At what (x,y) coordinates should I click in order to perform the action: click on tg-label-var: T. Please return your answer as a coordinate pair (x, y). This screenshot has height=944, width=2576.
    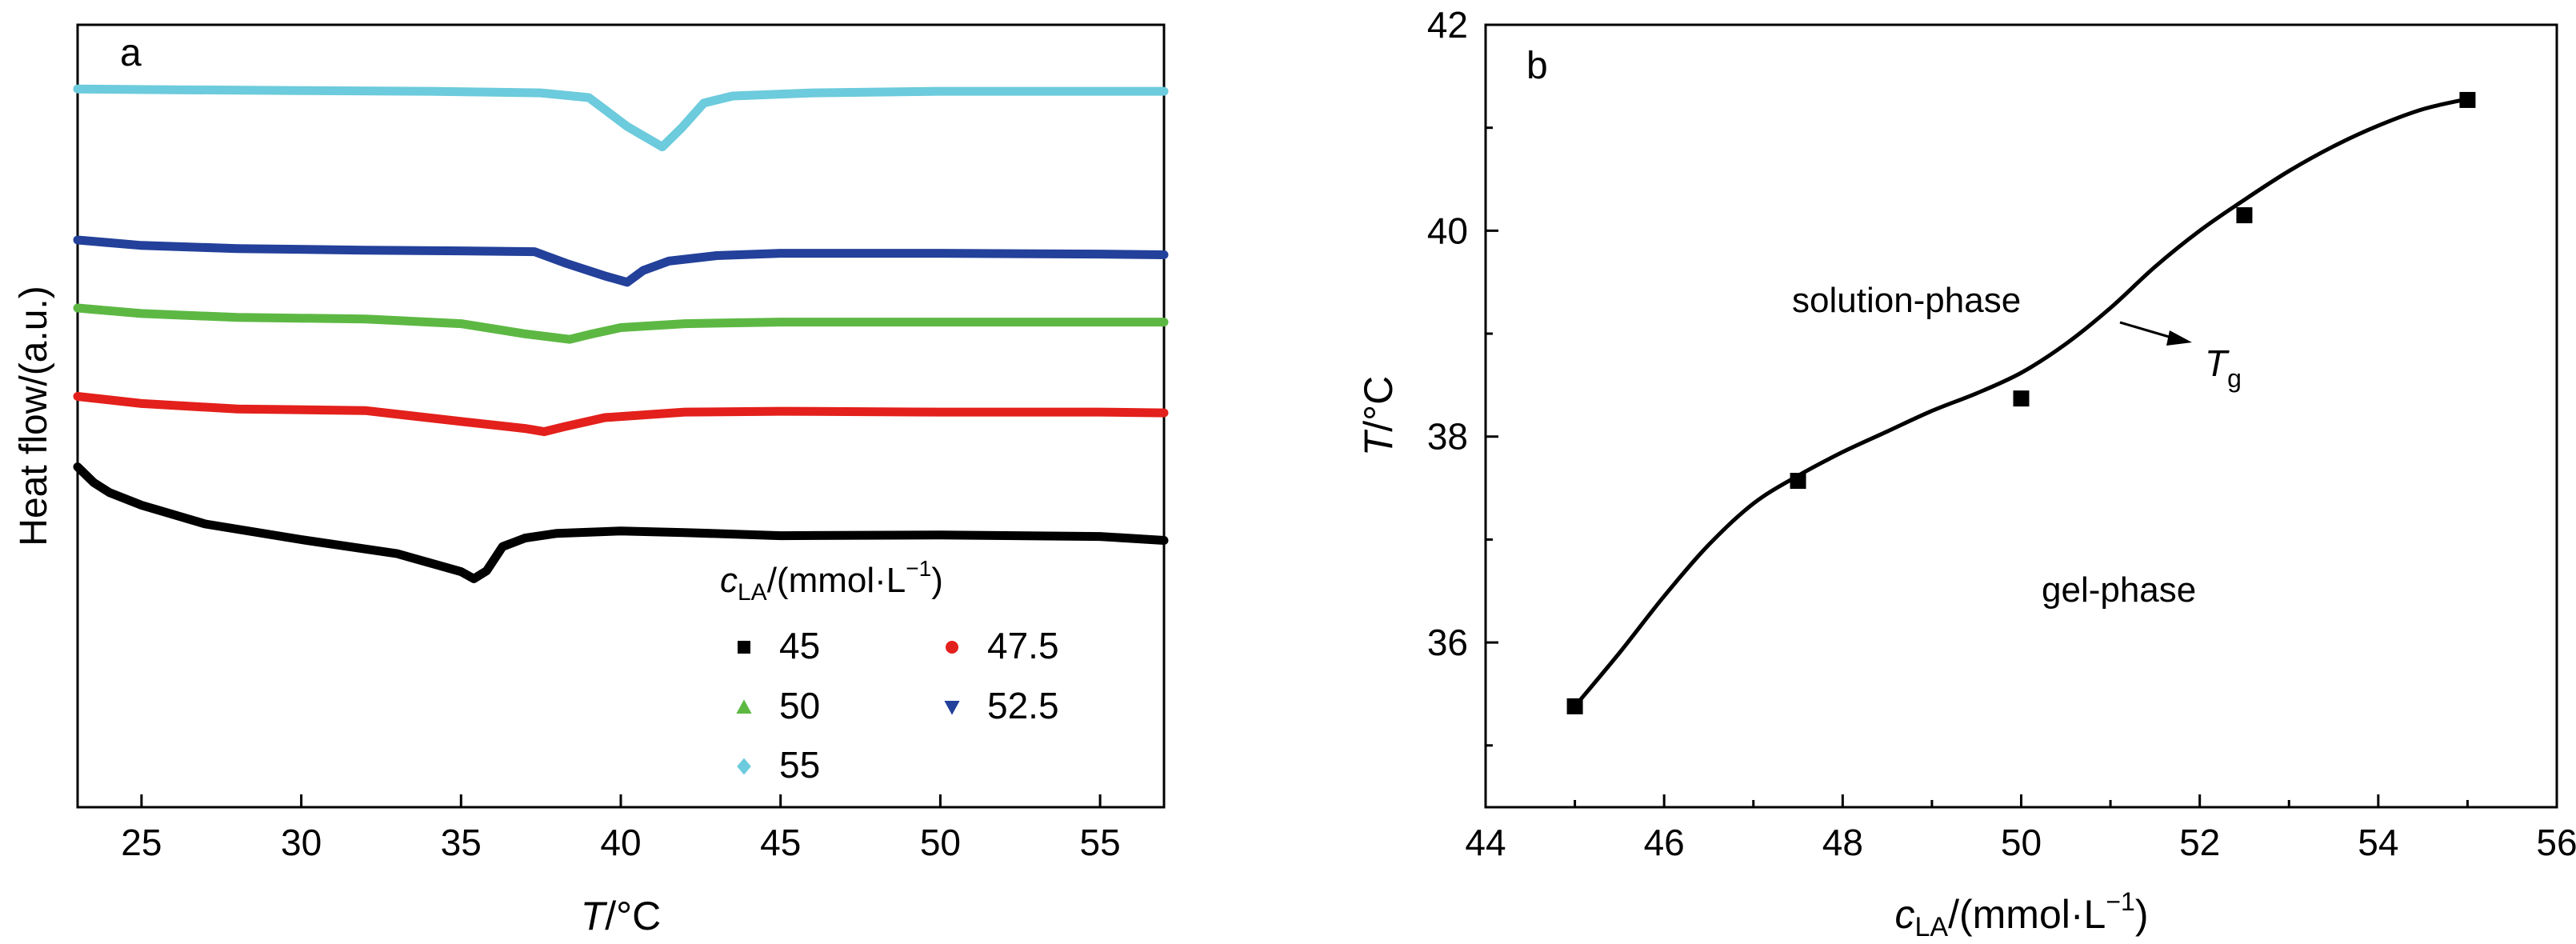
    Looking at the image, I should click on (2217, 363).